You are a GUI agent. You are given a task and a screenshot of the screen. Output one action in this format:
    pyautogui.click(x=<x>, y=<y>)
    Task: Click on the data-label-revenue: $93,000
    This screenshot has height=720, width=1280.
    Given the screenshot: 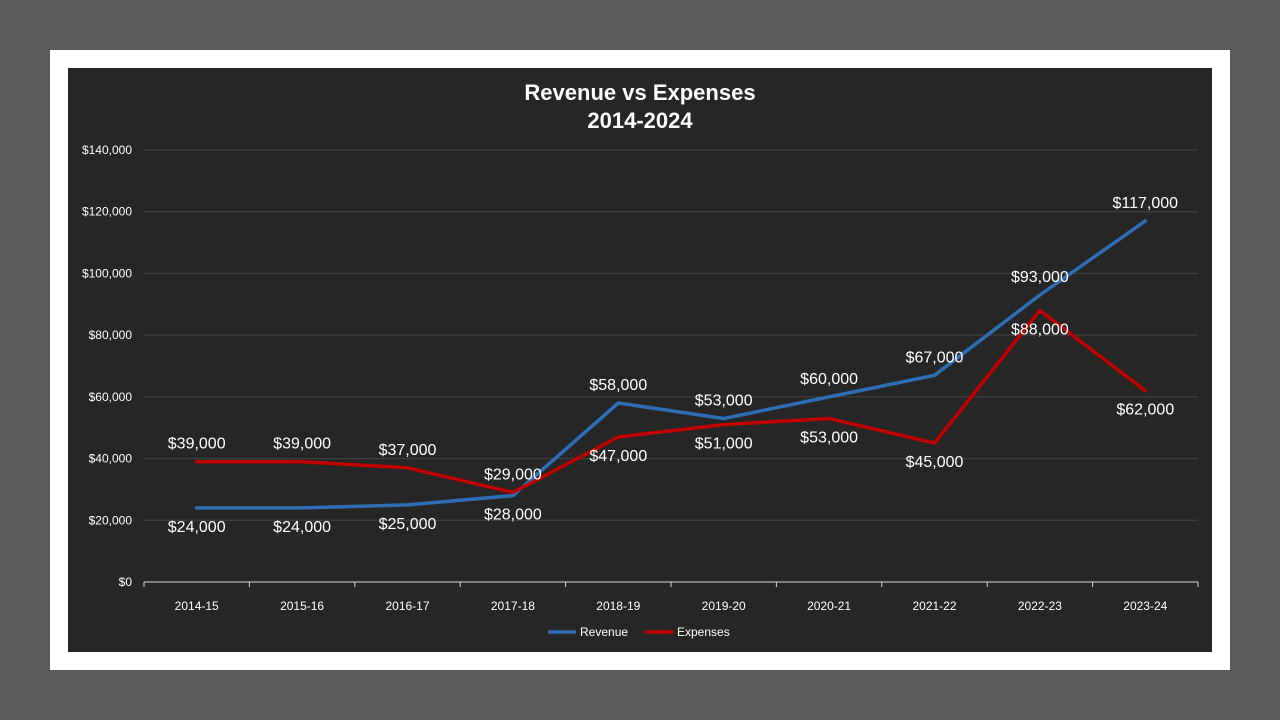 What is the action you would take?
    pyautogui.click(x=1040, y=277)
    